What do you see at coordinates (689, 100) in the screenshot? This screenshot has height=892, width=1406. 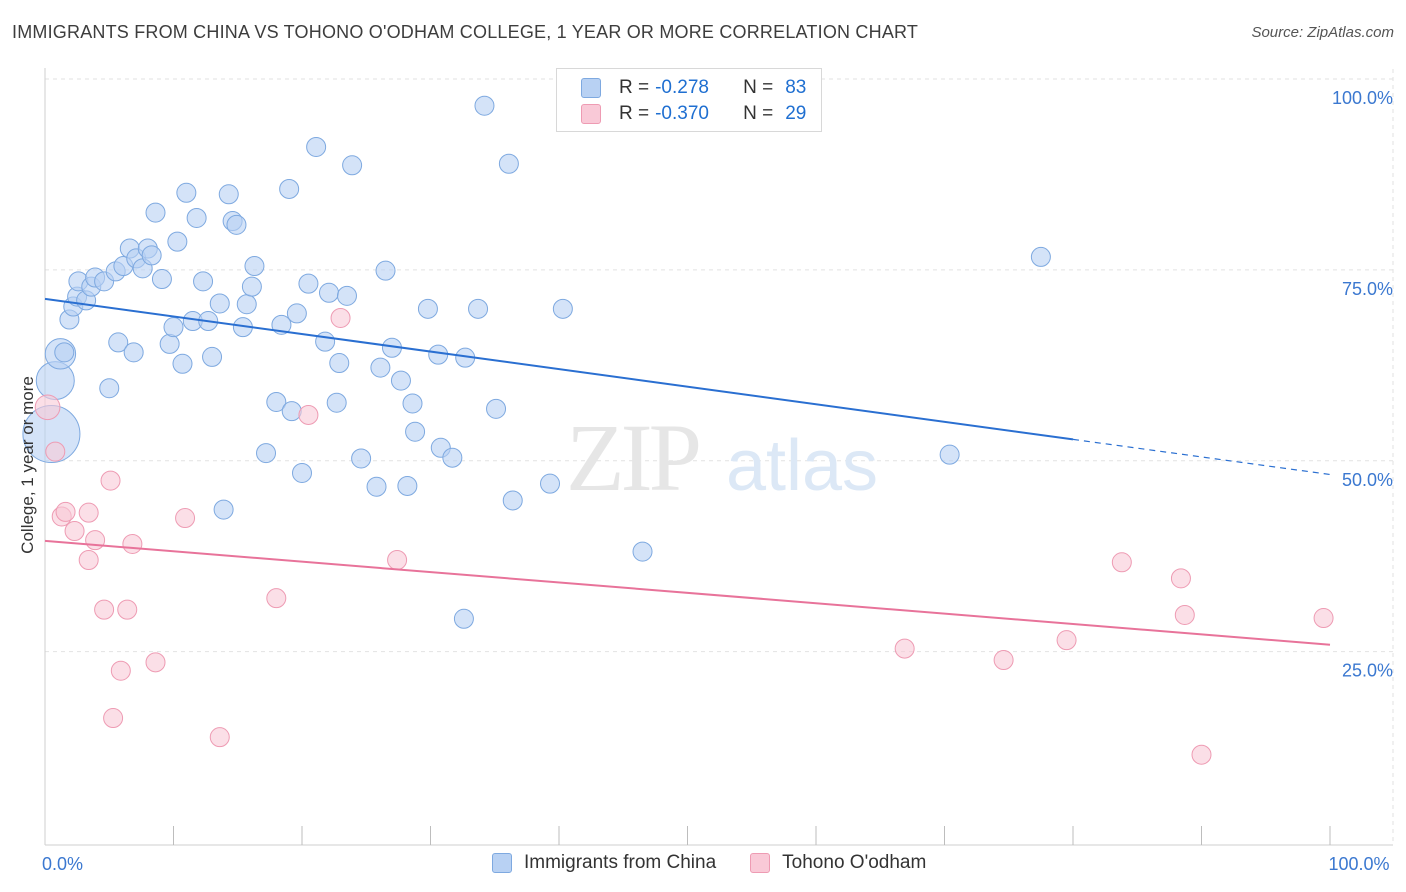 I see `legend-box: R = -0.278 N = 83 R = -0.370 N = 29` at bounding box center [689, 100].